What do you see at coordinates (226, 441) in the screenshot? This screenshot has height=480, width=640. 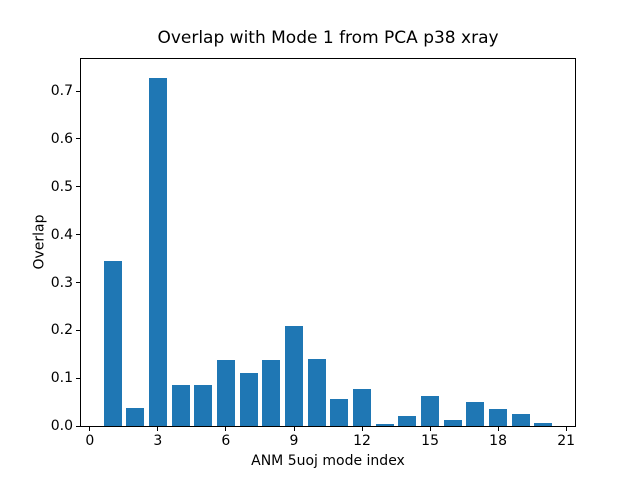 I see `x-tick-label: 6` at bounding box center [226, 441].